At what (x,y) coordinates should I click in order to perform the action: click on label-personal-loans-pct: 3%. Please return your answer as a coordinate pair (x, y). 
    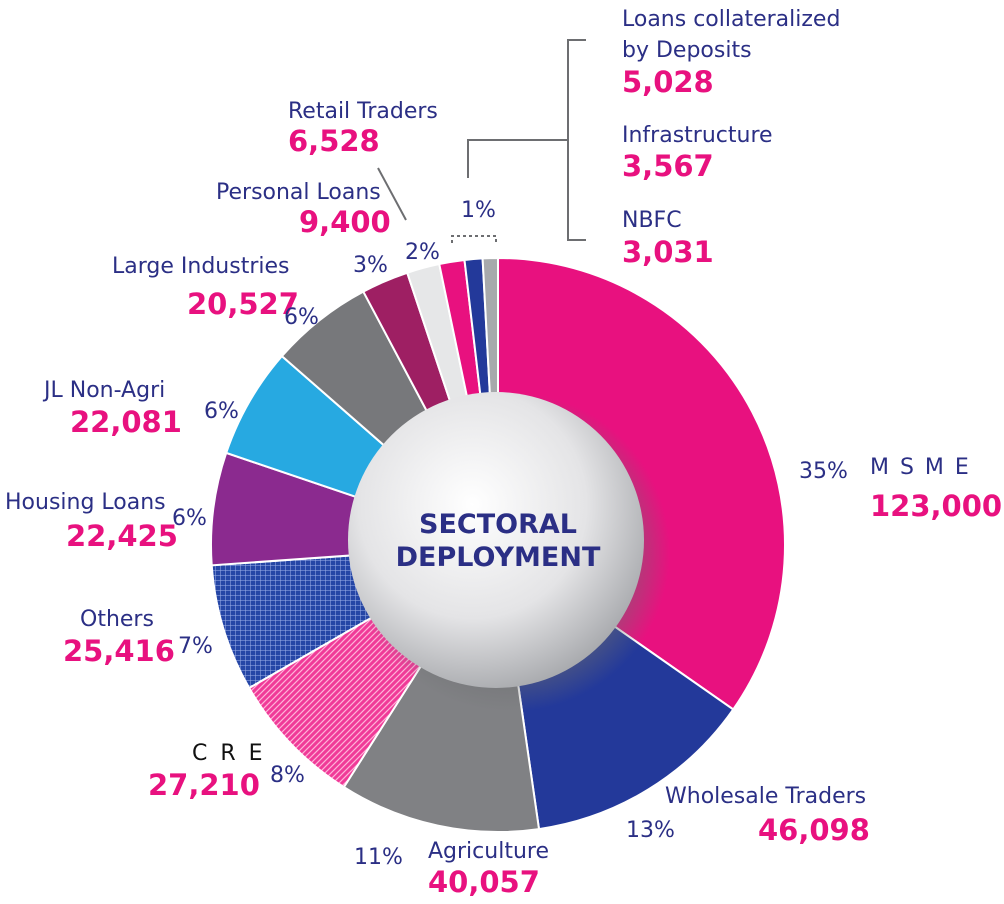
    Looking at the image, I should click on (370, 265).